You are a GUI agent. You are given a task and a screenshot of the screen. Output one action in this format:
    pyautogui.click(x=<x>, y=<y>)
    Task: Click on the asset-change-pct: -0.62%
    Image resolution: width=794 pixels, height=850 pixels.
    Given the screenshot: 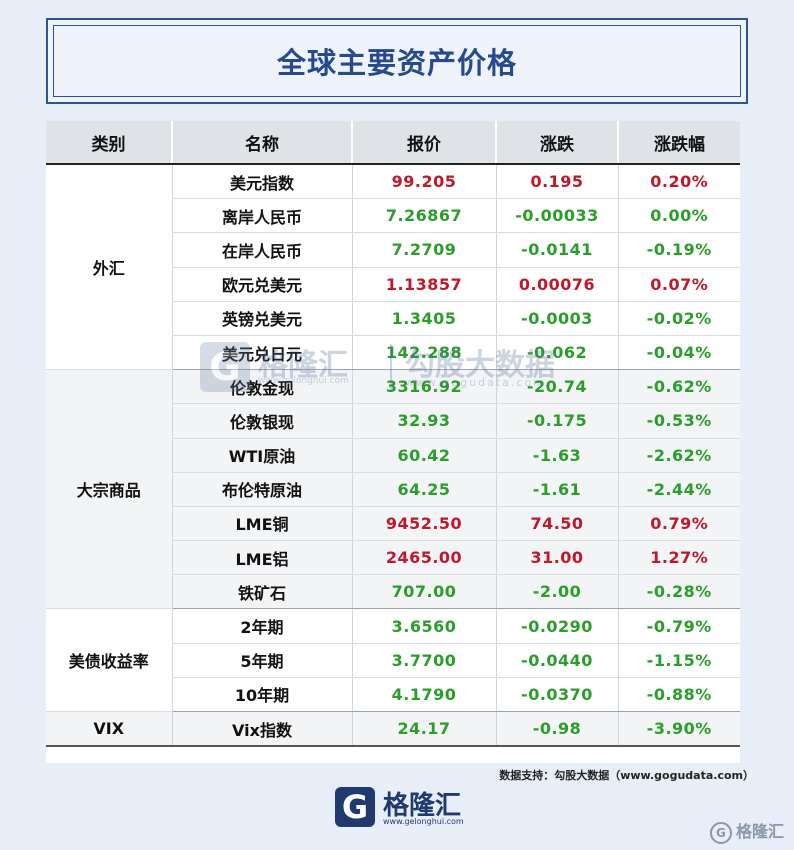 What is the action you would take?
    pyautogui.click(x=678, y=387)
    